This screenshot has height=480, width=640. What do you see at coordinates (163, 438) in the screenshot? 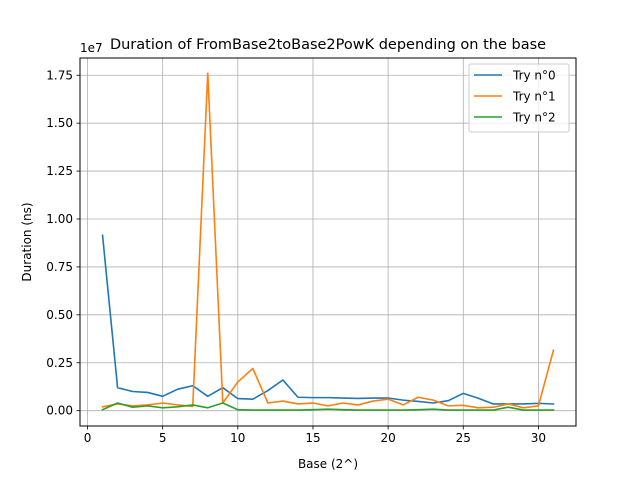
I see `x-tick-label: 5` at bounding box center [163, 438].